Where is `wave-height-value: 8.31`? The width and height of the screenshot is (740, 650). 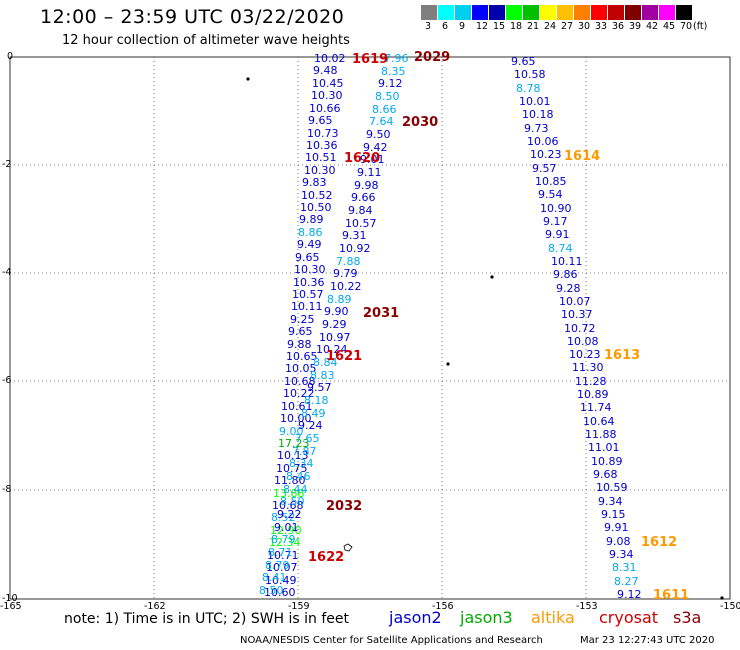
wave-height-value: 8.31 is located at coordinates (624, 567).